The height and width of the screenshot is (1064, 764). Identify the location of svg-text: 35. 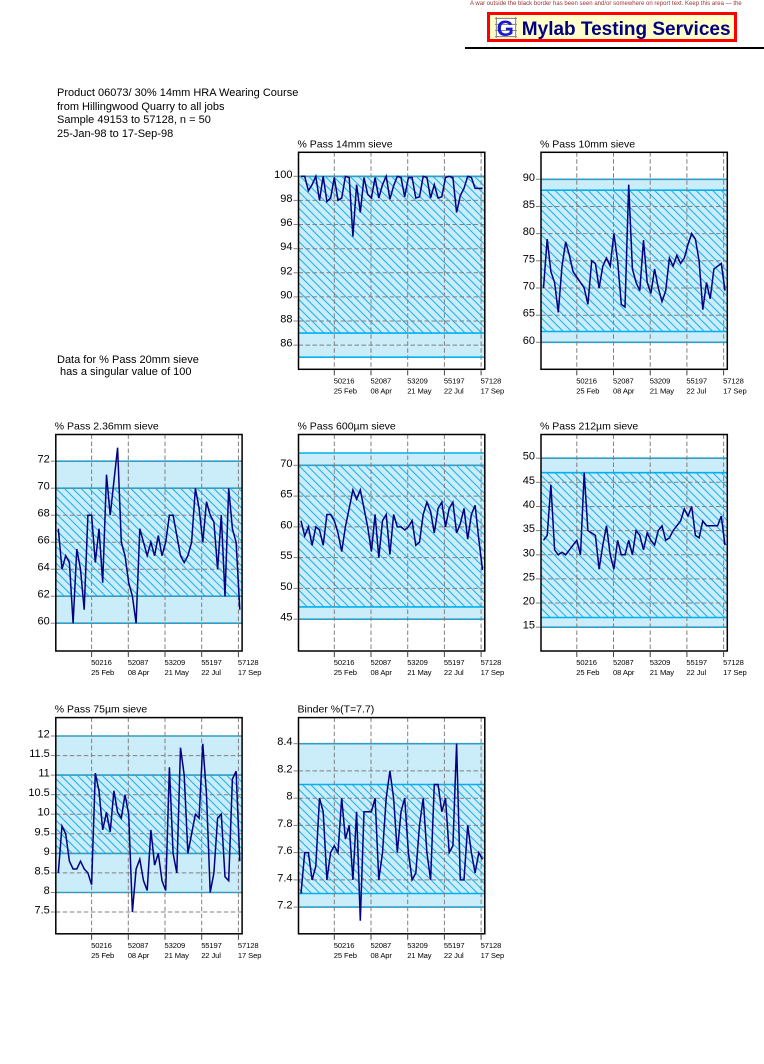
(529, 529).